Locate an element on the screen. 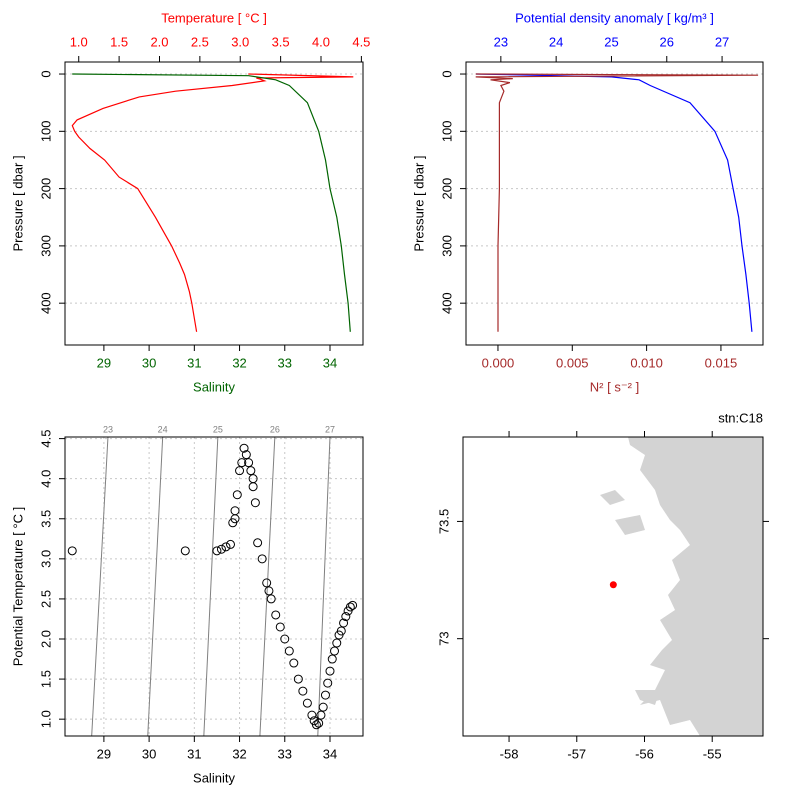 This screenshot has height=800, width=800. isopycnal-label: 26 is located at coordinates (275, 429).